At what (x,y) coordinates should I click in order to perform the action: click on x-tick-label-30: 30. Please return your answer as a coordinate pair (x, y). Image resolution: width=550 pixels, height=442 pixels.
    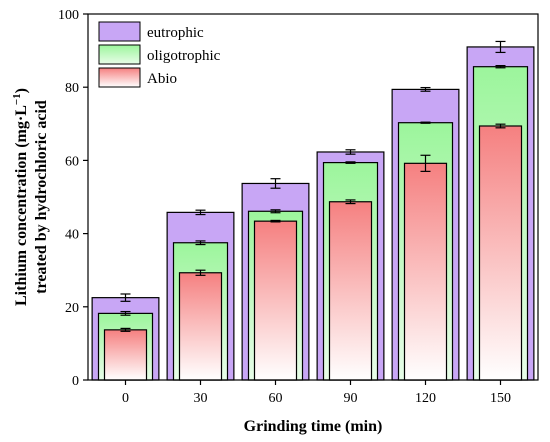
    Looking at the image, I should click on (201, 398).